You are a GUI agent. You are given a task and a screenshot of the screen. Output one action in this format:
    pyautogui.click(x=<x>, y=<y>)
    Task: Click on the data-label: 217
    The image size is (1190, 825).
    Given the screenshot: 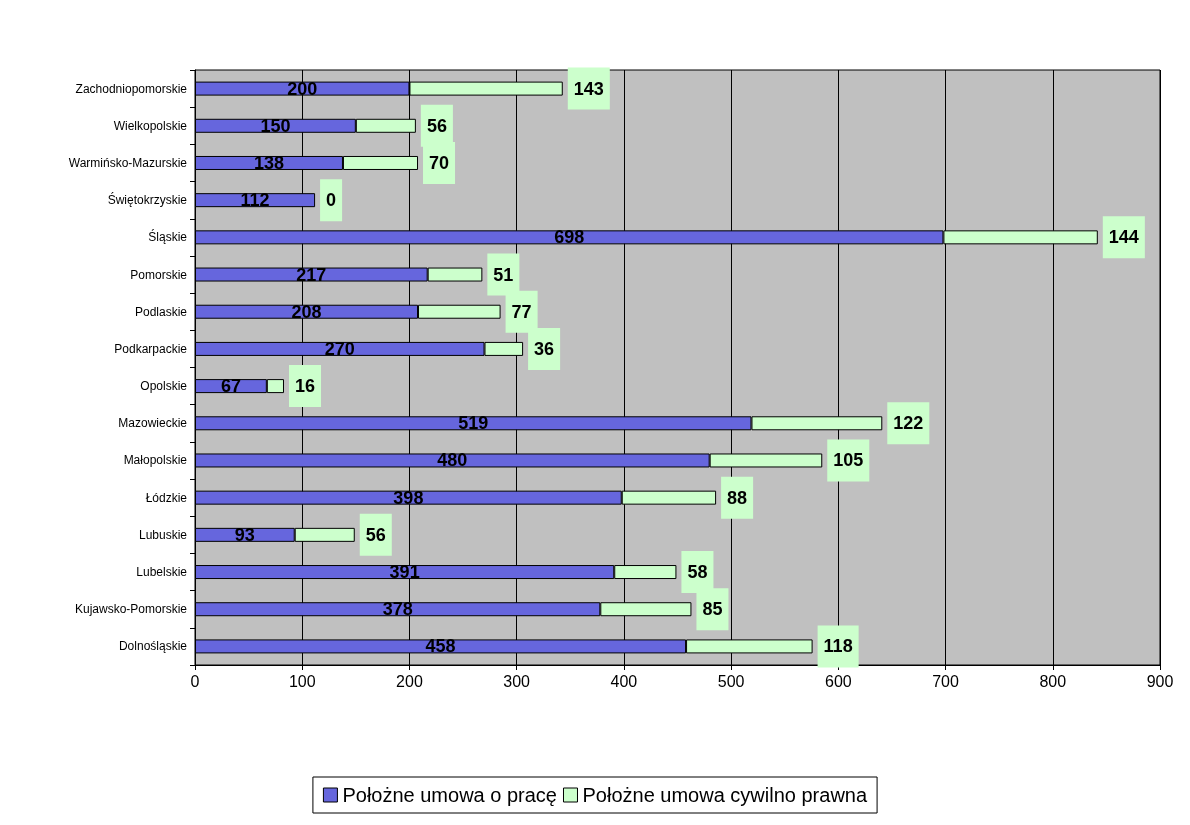 What is the action you would take?
    pyautogui.click(x=311, y=274)
    